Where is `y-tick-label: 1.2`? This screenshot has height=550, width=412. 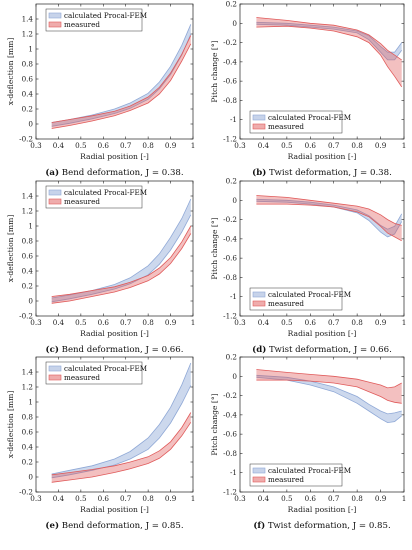
y-tick-label: 1.2 is located at coordinates (27, 211).